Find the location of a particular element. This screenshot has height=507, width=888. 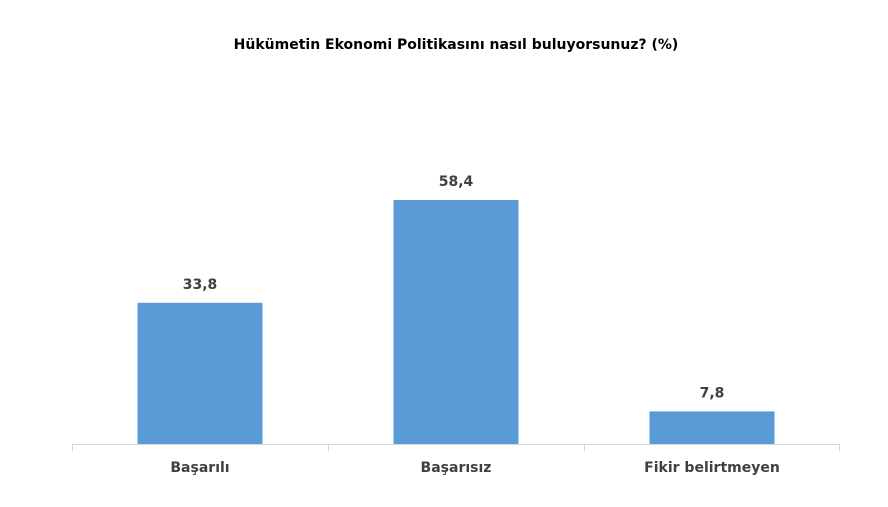

value-label: 7,8 is located at coordinates (712, 393).